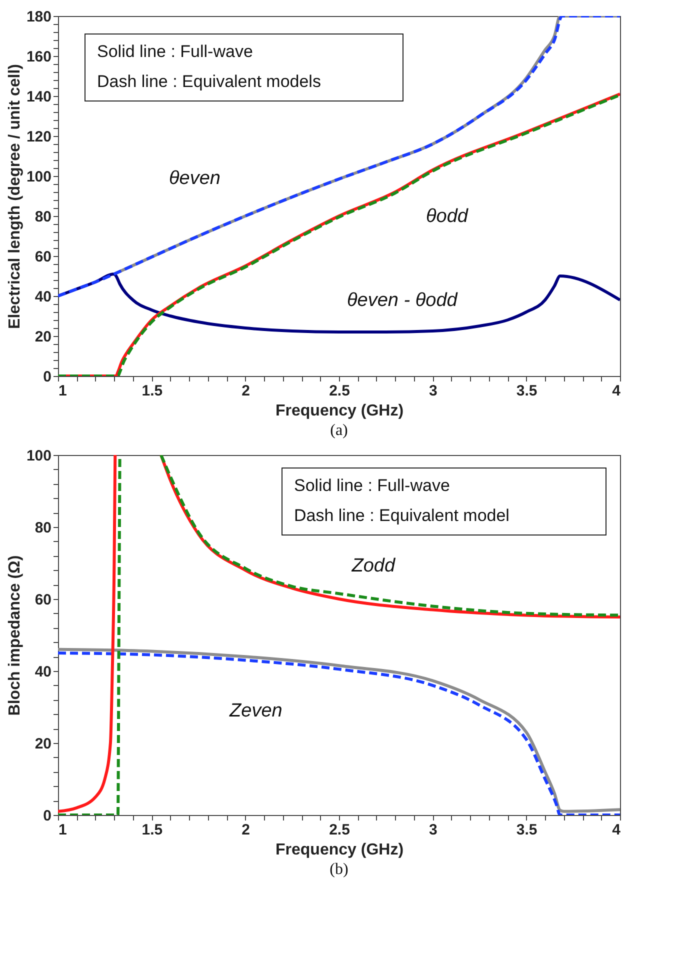 This screenshot has height=961, width=681. I want to click on annotation: θodd, so click(448, 216).